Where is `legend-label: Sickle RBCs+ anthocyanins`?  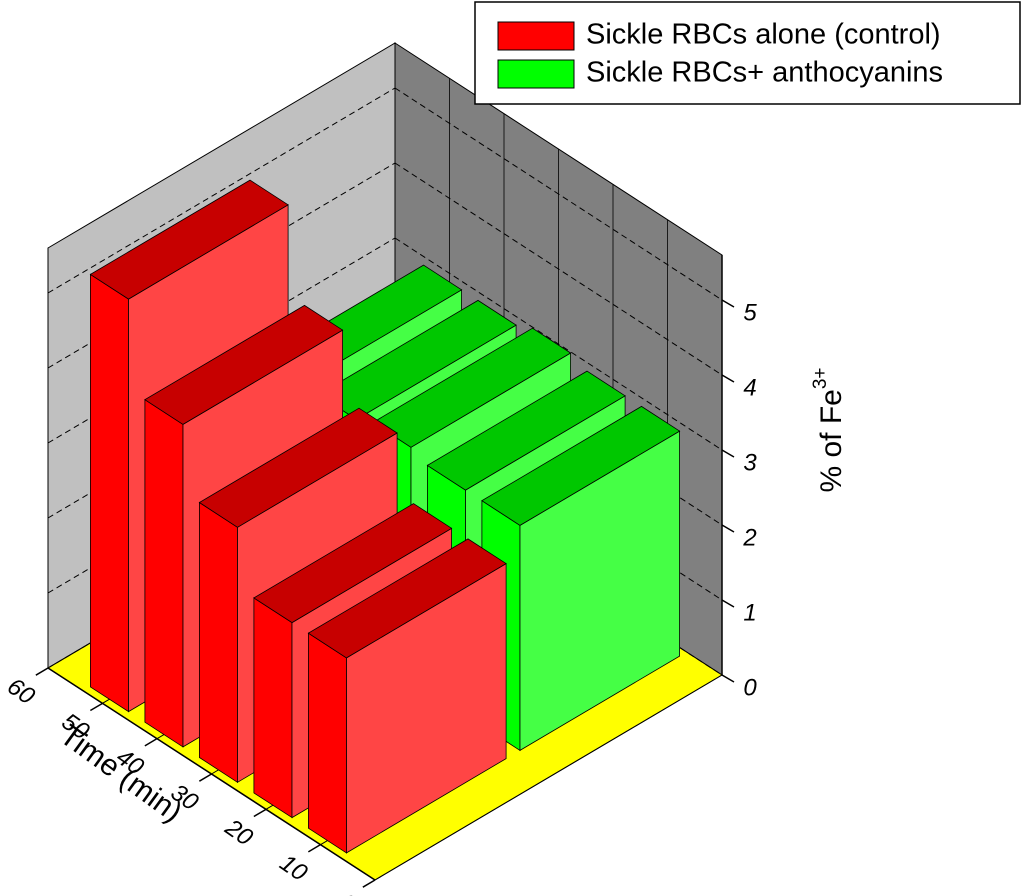
legend-label: Sickle RBCs+ anthocyanins is located at coordinates (764, 73).